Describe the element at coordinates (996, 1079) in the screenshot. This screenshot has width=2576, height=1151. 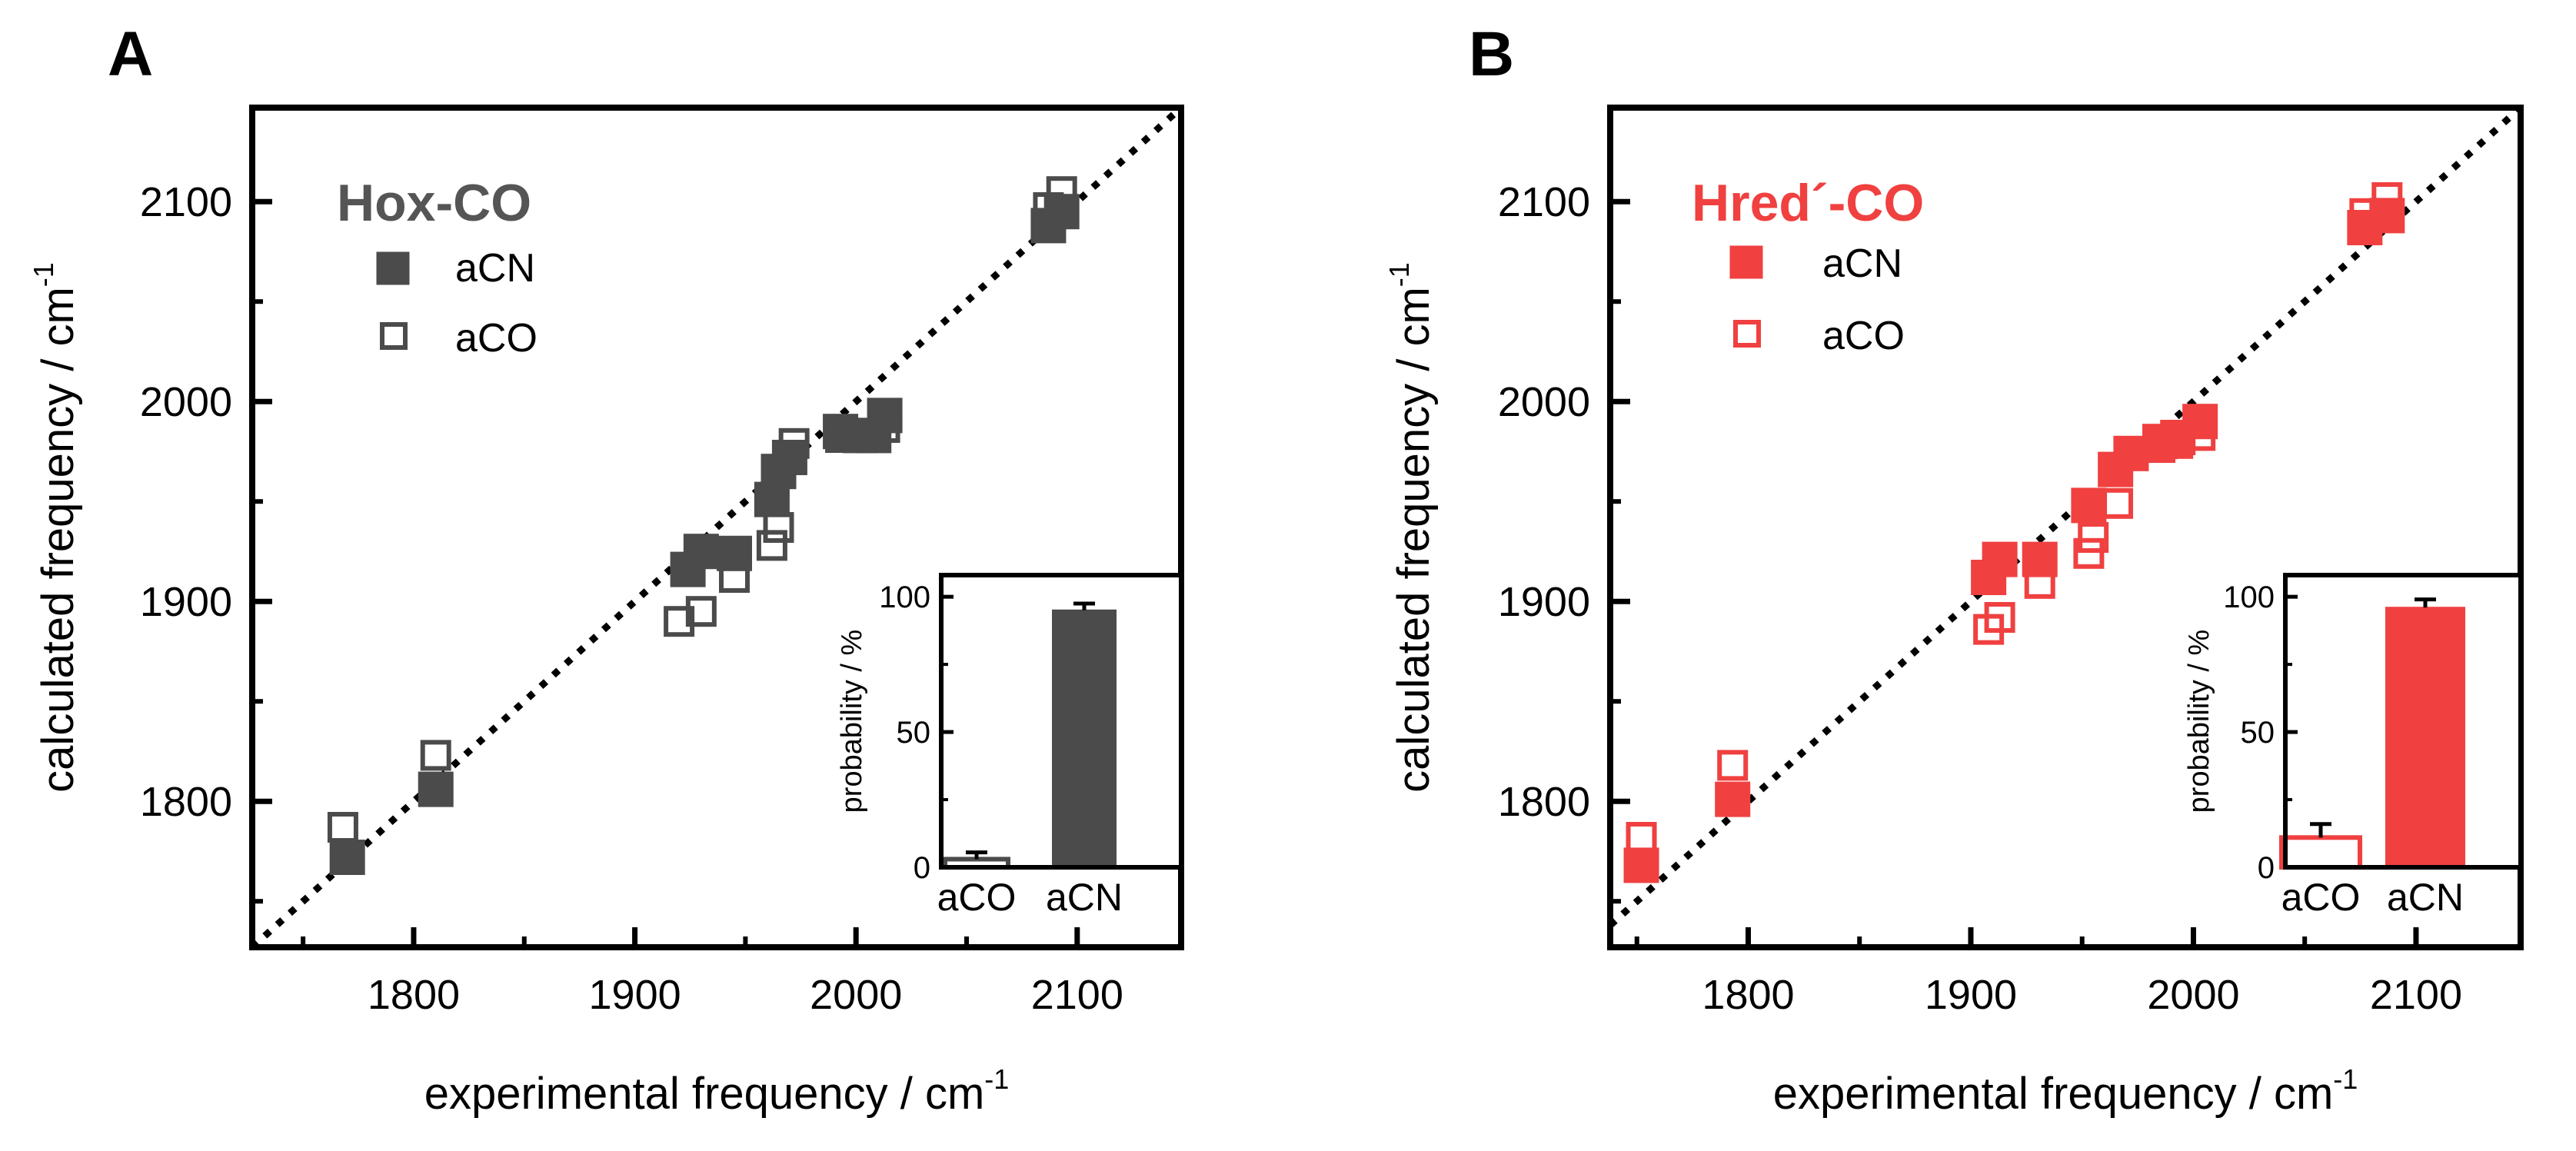
I see `panel-a-xlabel-sup: -1` at that location.